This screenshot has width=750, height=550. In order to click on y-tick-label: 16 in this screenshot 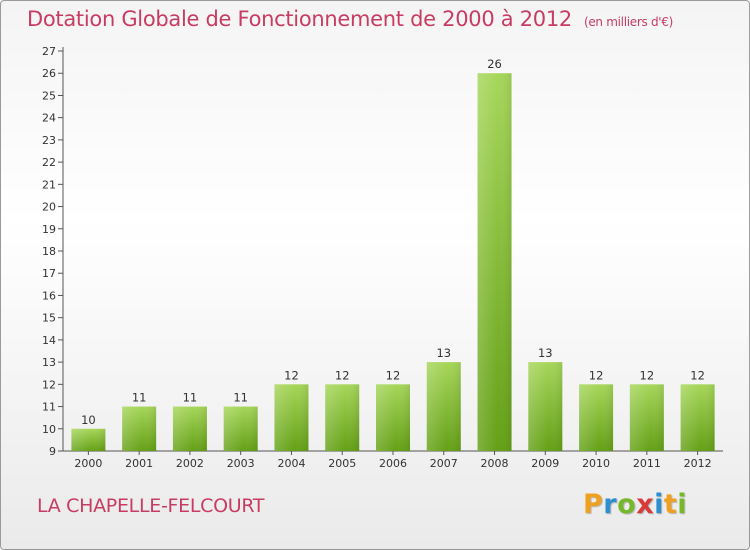, I will do `click(49, 295)`.